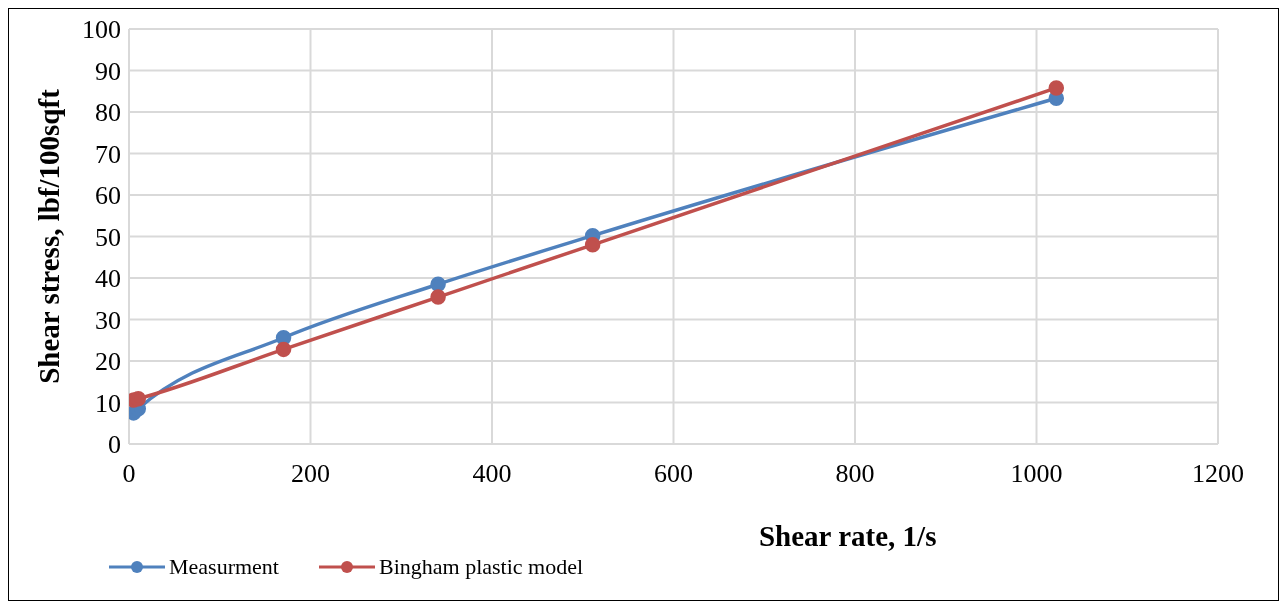 The image size is (1287, 609). What do you see at coordinates (49, 236) in the screenshot?
I see `y-axis-title: Shear stress, lbf/100sqft` at bounding box center [49, 236].